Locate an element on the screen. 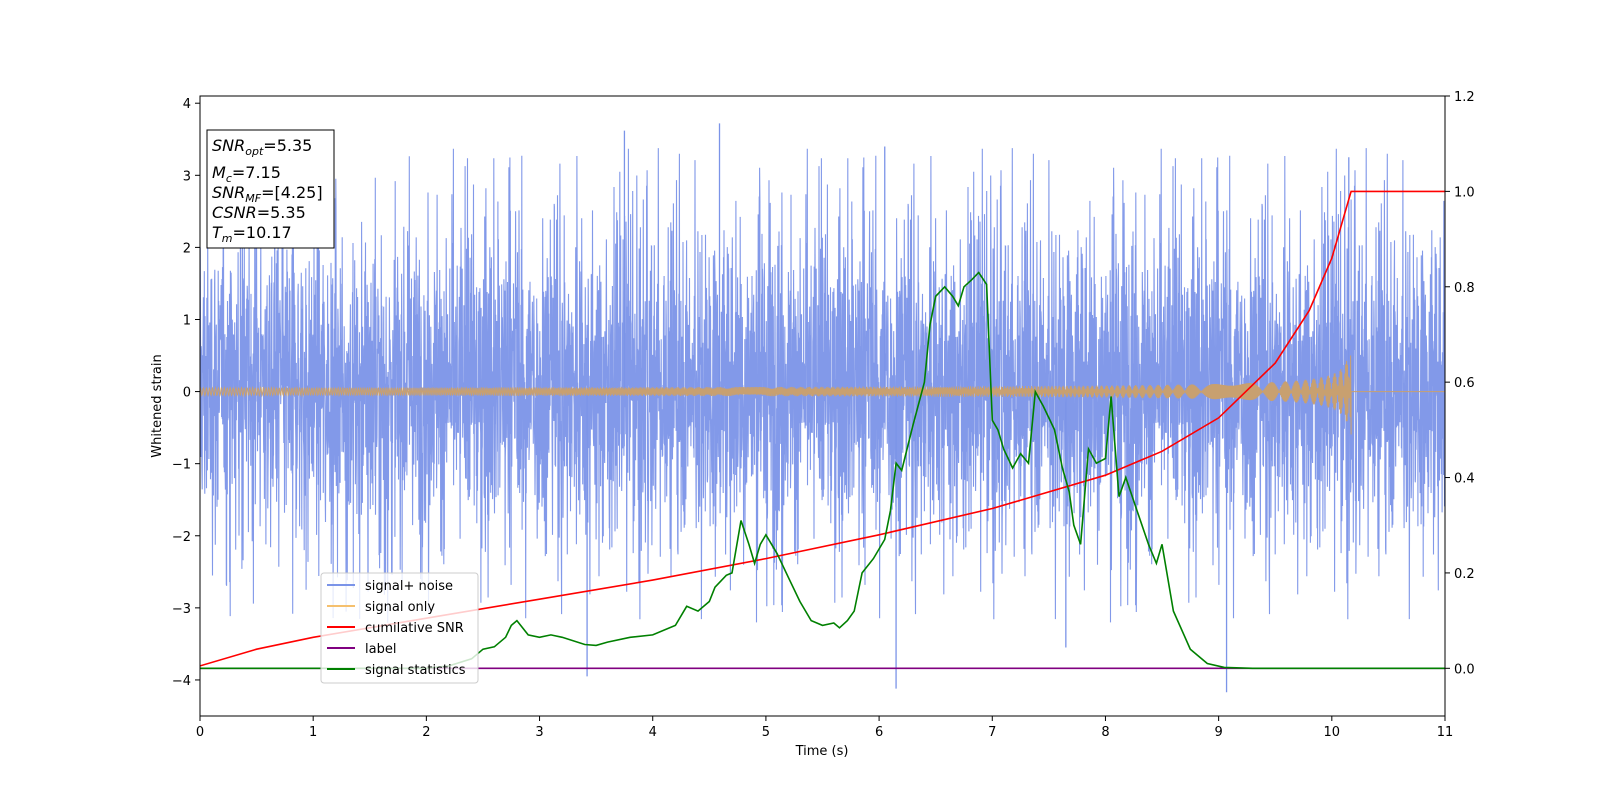  left-y-tick-label: −3 is located at coordinates (181, 609).